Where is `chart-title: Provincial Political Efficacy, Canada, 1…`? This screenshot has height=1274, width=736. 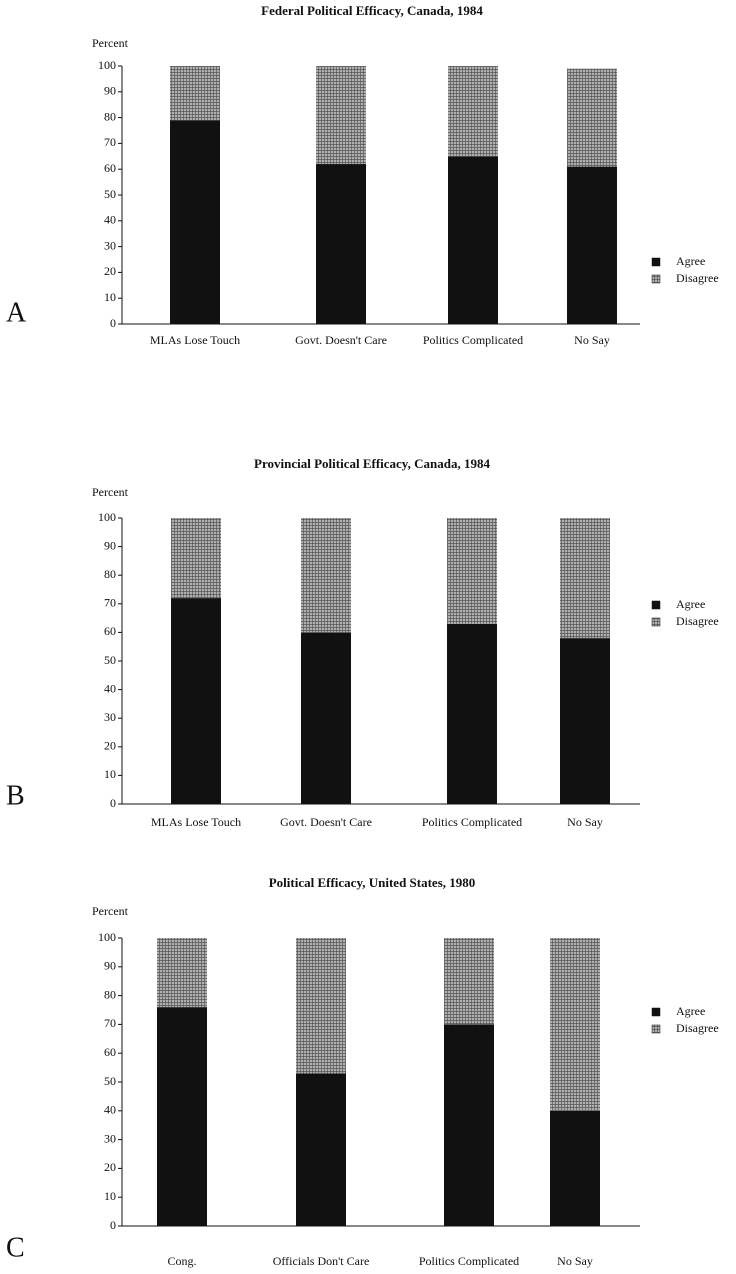
chart-title: Provincial Political Efficacy, Canada, 1… is located at coordinates (372, 463).